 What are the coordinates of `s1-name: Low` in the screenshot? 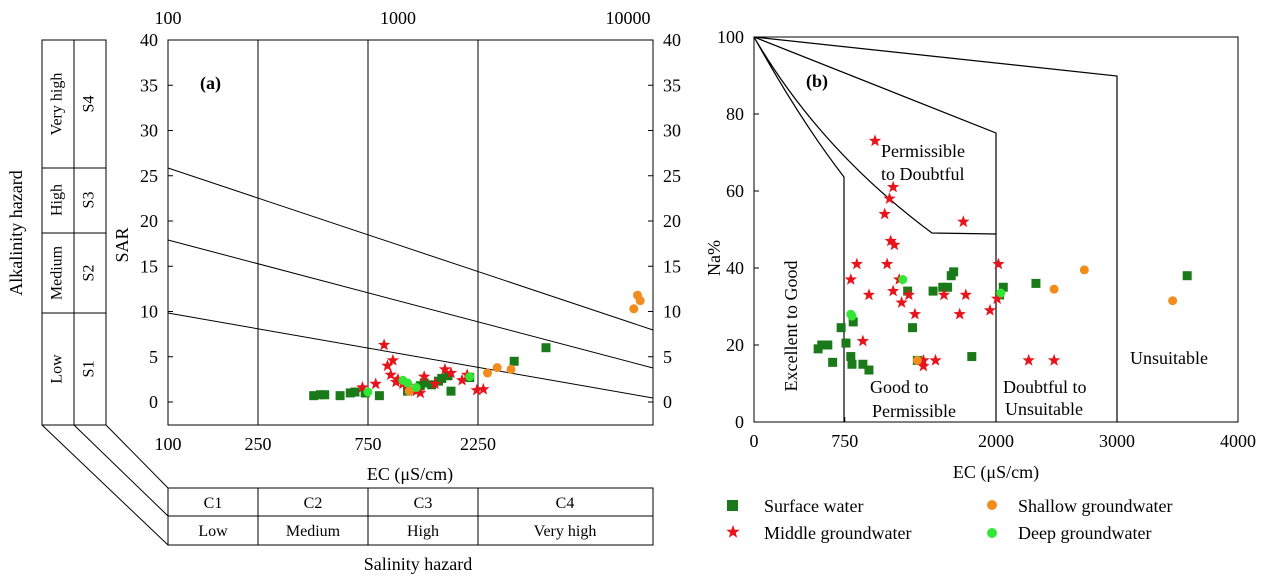 It's located at (57, 369).